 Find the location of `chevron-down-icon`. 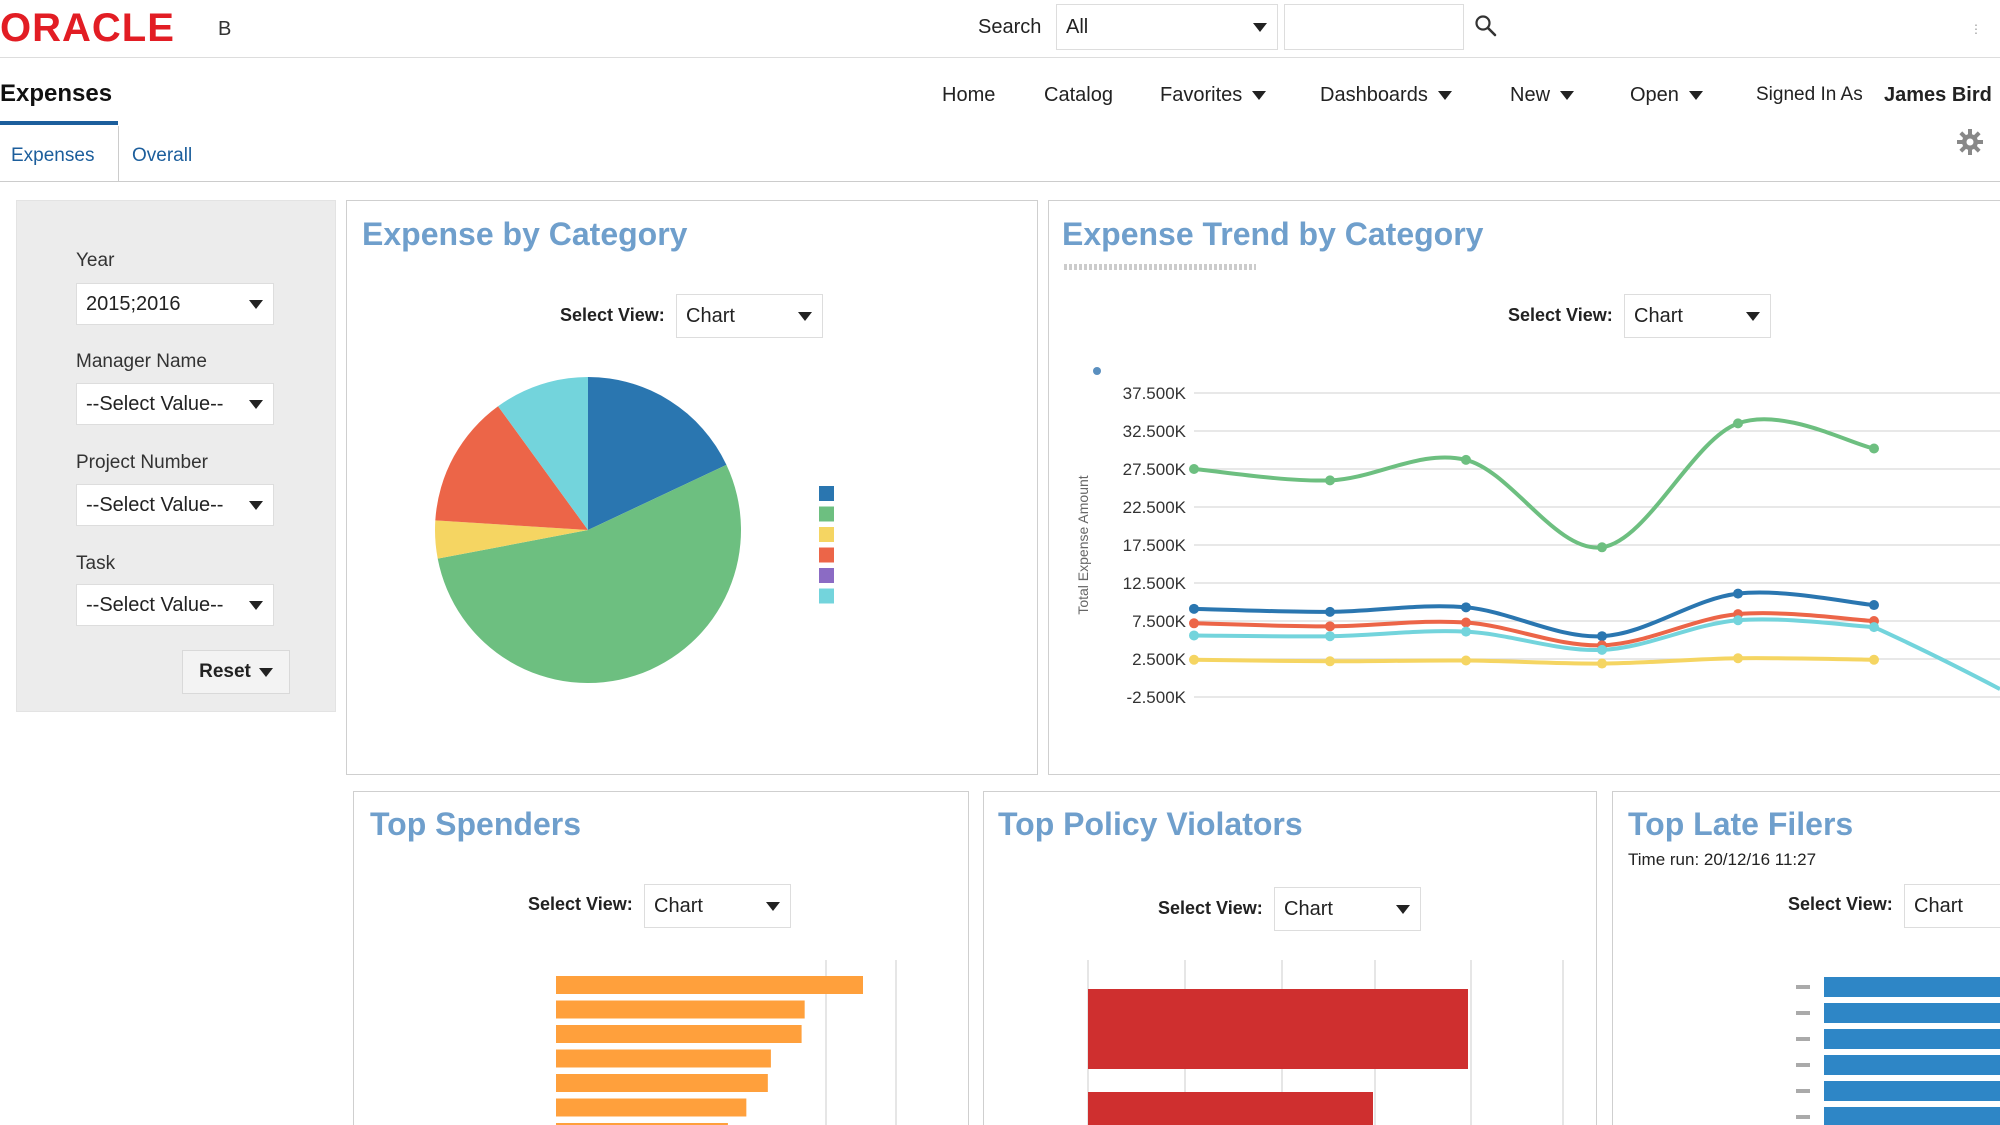

chevron-down-icon is located at coordinates (1567, 96).